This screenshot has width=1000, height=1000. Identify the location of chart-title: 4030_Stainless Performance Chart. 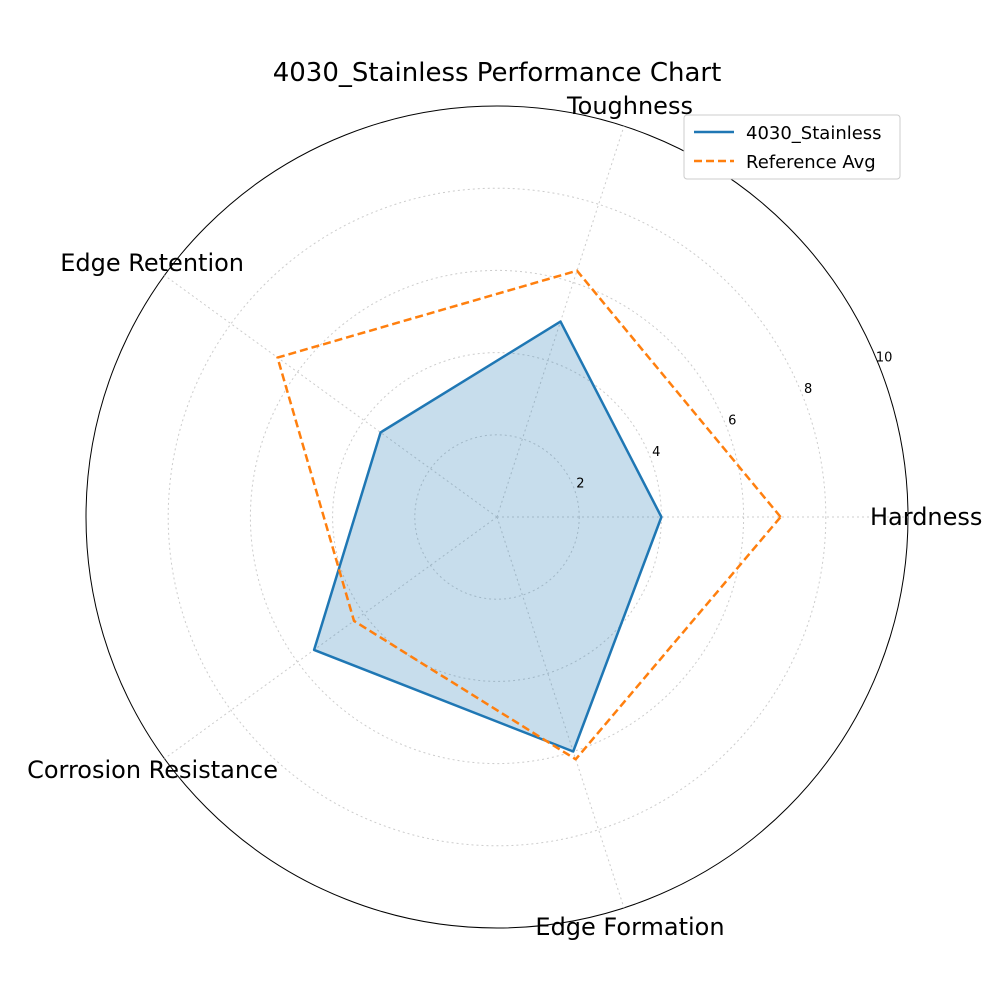
(497, 73).